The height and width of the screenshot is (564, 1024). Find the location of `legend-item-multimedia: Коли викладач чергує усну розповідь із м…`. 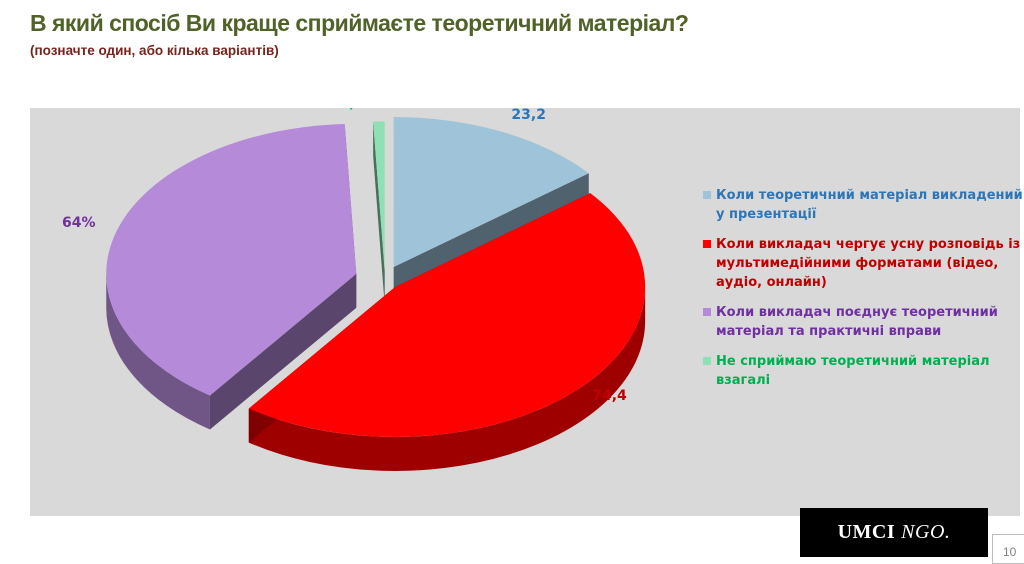

legend-item-multimedia: Коли викладач чергує усну розповідь із м… is located at coordinates (863, 263).